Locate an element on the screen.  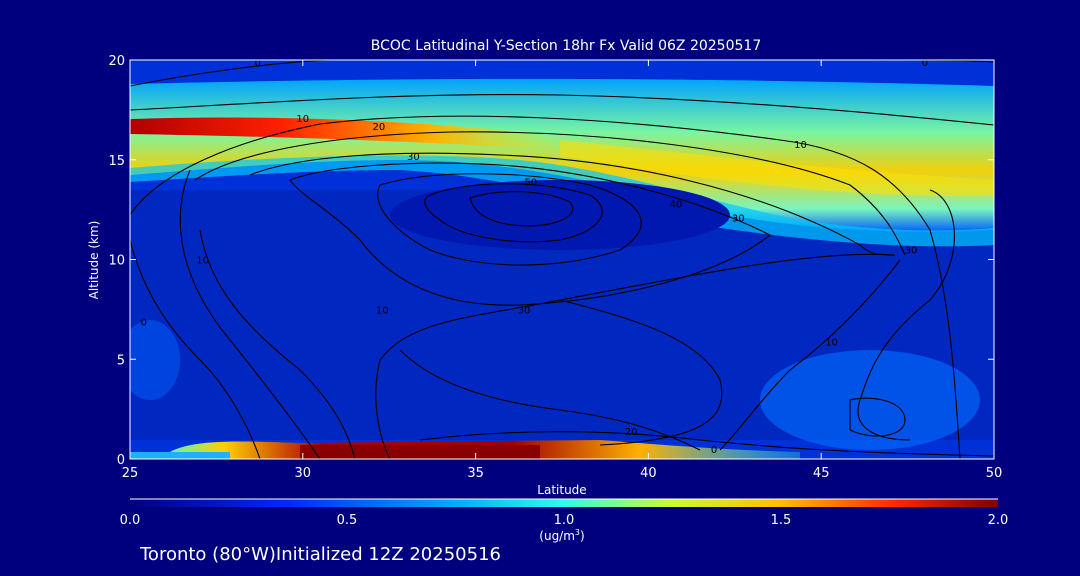
colorbar-tick-label: 1.5 is located at coordinates (781, 520).